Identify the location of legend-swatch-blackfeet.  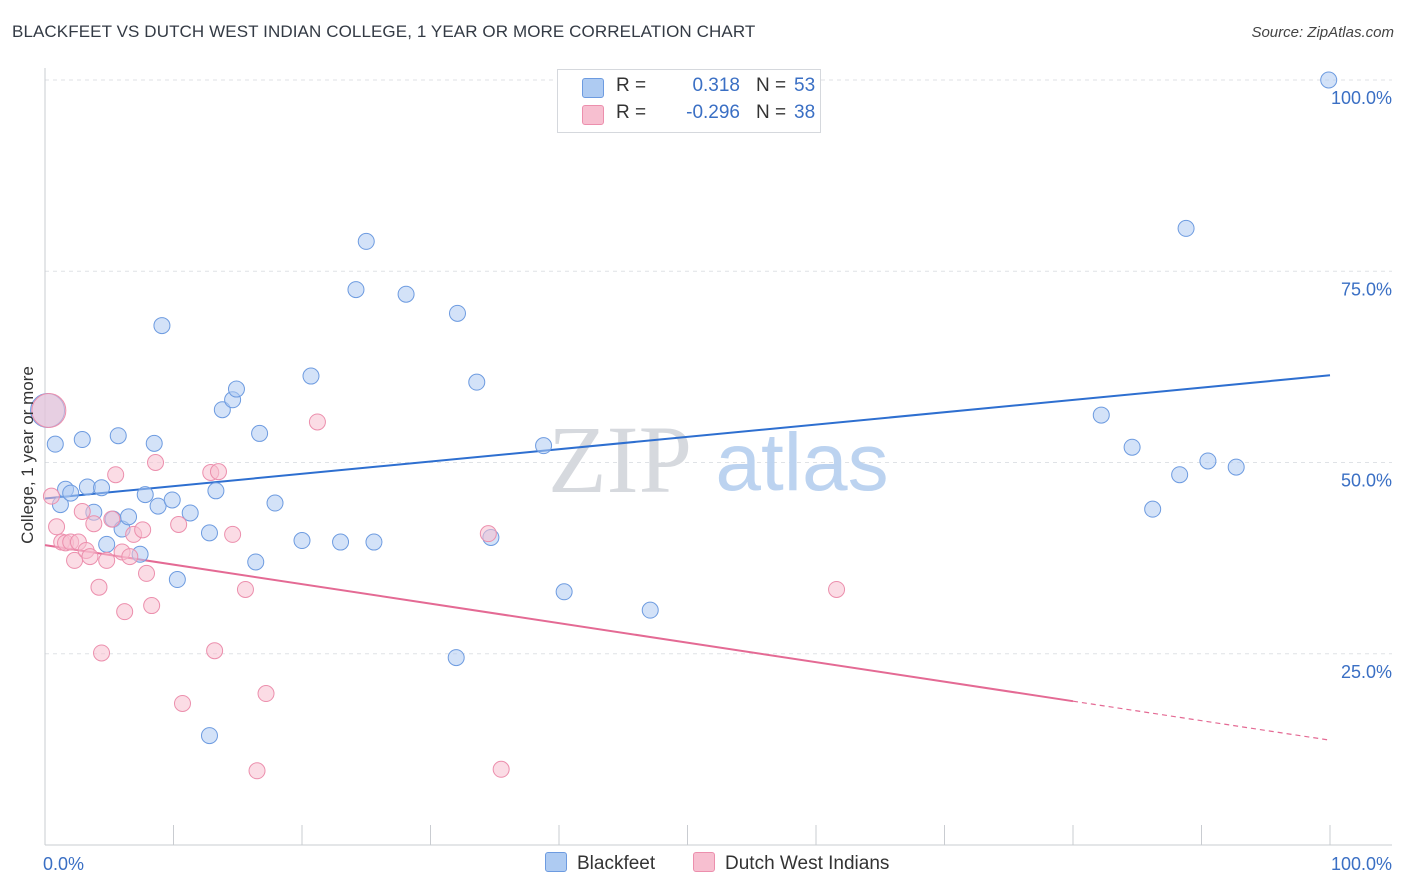
(593, 88).